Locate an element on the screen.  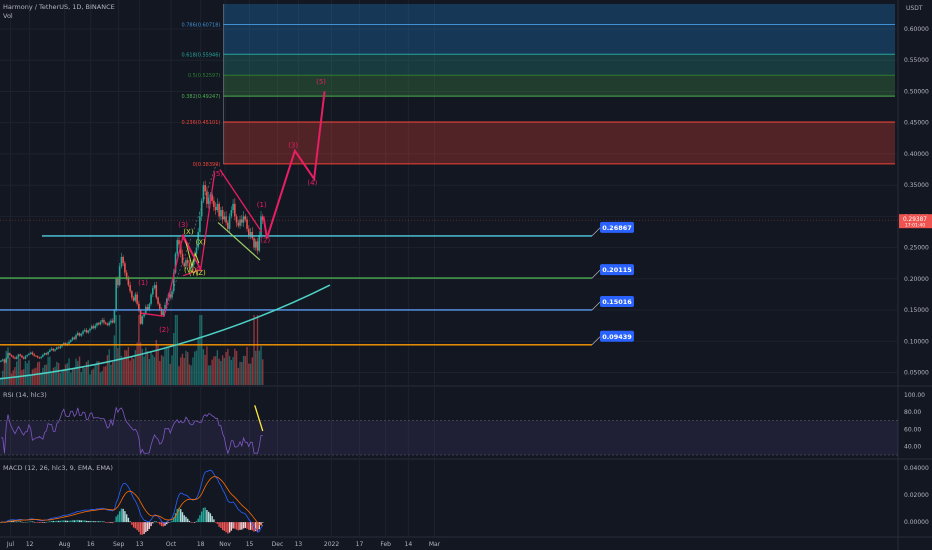
fib-level-label: 0.382(0.49247) is located at coordinates (200, 97).